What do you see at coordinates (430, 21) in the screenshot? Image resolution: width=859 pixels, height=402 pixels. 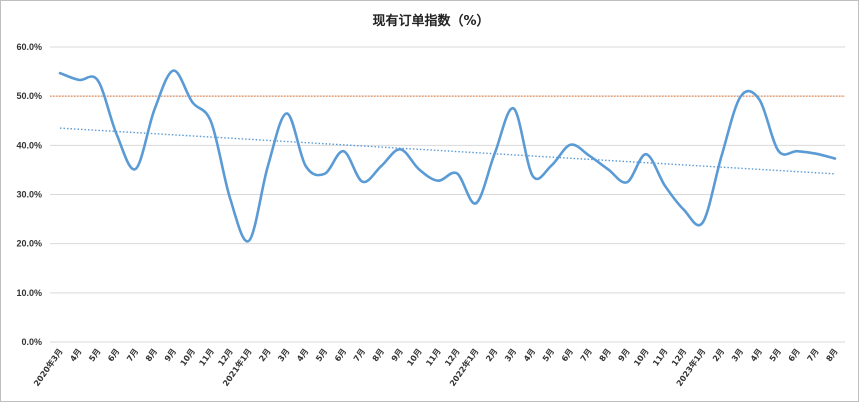 I see `chart-title: 现有订单指数（%）` at bounding box center [430, 21].